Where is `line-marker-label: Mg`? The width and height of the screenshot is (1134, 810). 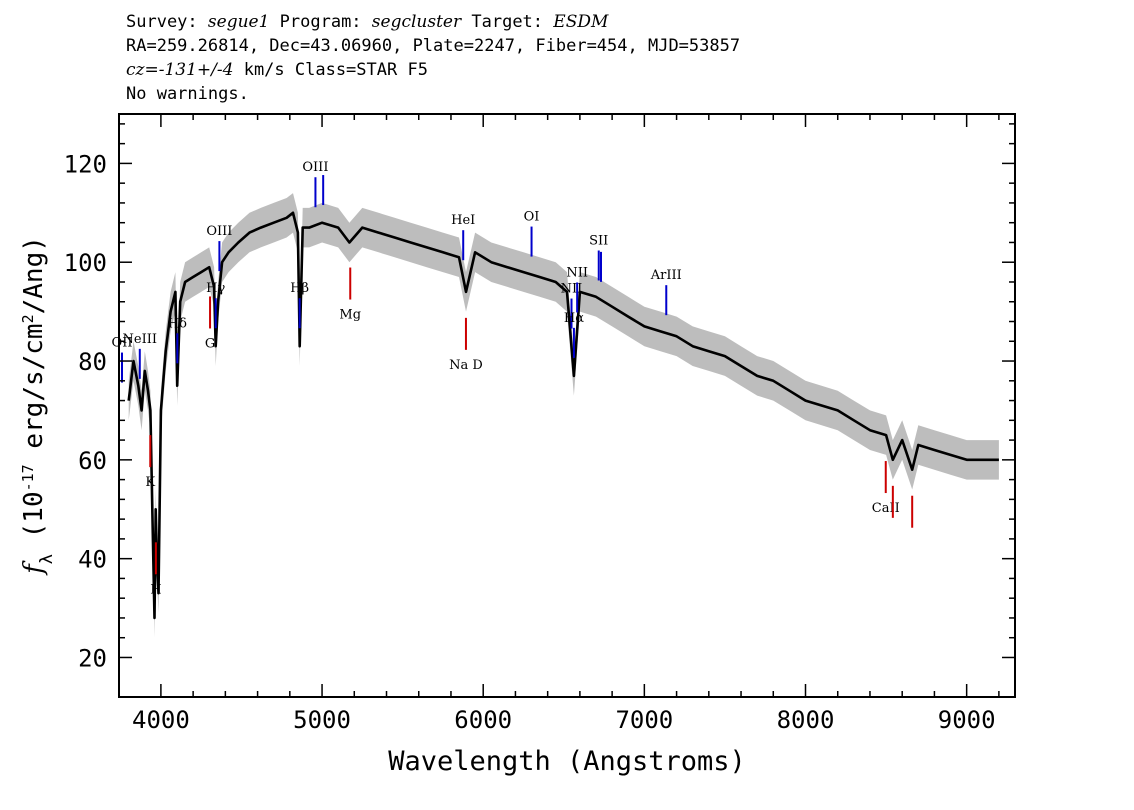
line-marker-label: Mg is located at coordinates (350, 315).